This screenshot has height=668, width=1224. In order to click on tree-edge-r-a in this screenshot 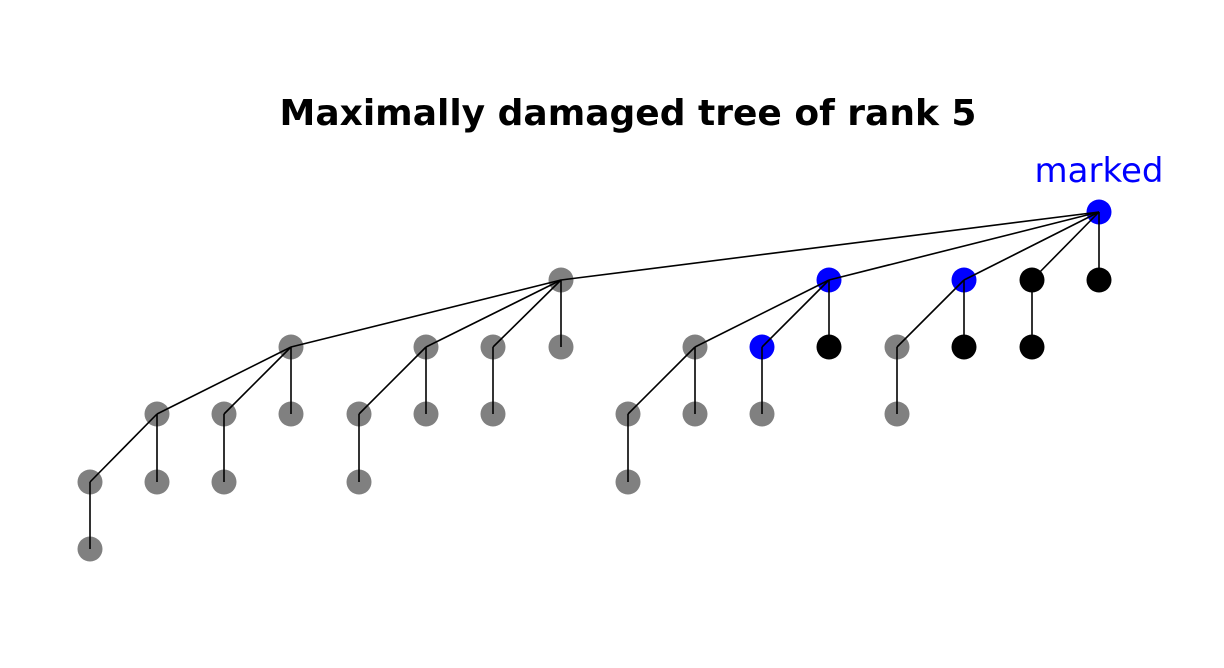, I will do `click(830, 246)`.